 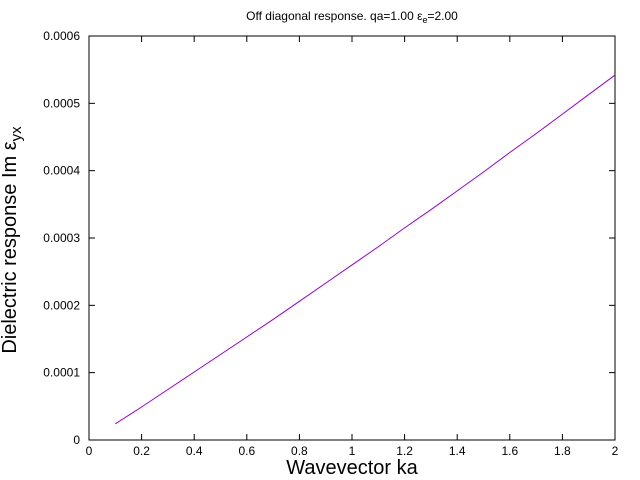 What do you see at coordinates (352, 451) in the screenshot?
I see `x-tick-label: 1` at bounding box center [352, 451].